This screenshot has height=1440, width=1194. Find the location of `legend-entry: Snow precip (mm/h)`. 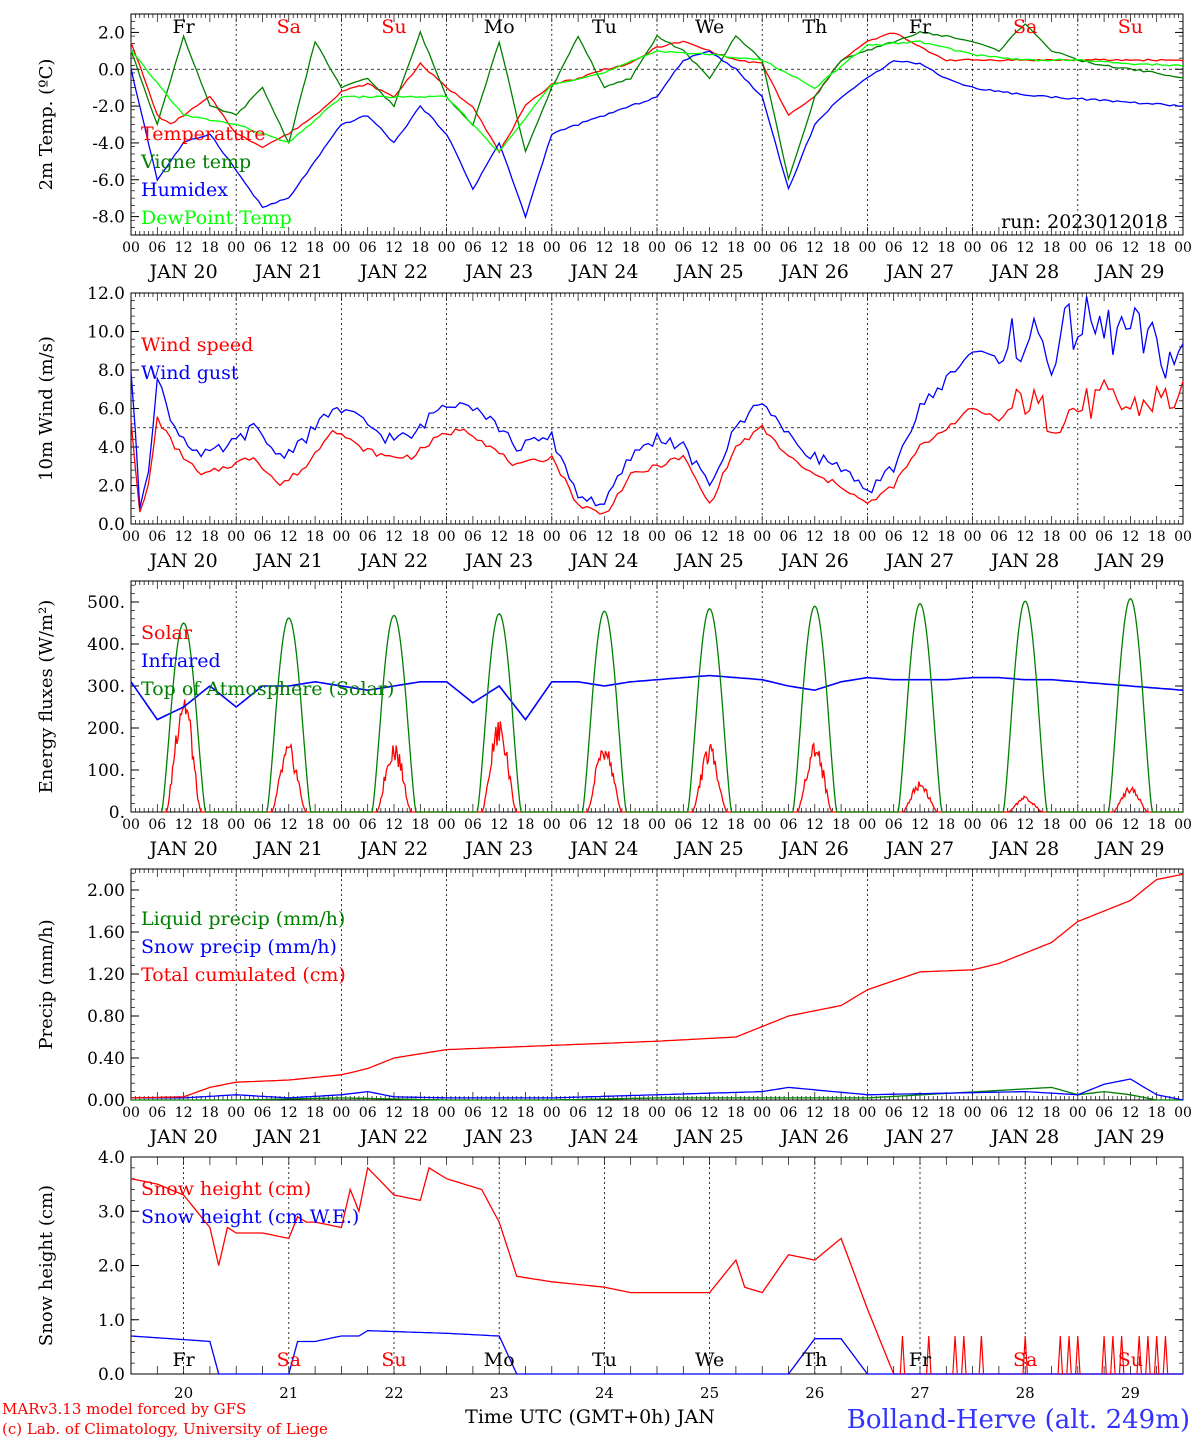

legend-entry: Snow precip (mm/h) is located at coordinates (239, 947).